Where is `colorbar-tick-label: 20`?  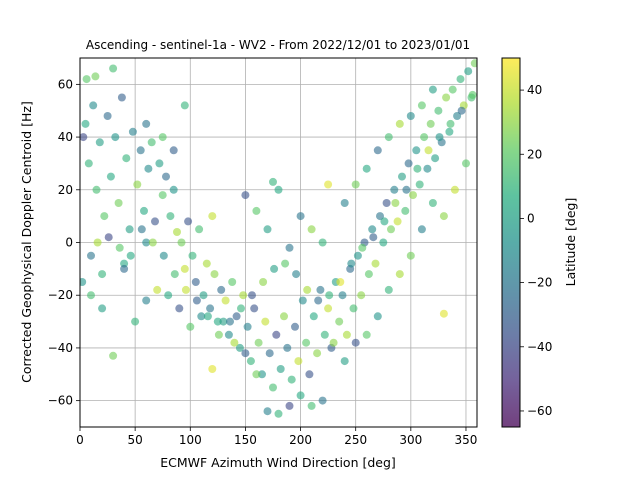
colorbar-tick-label: 20 is located at coordinates (534, 154).